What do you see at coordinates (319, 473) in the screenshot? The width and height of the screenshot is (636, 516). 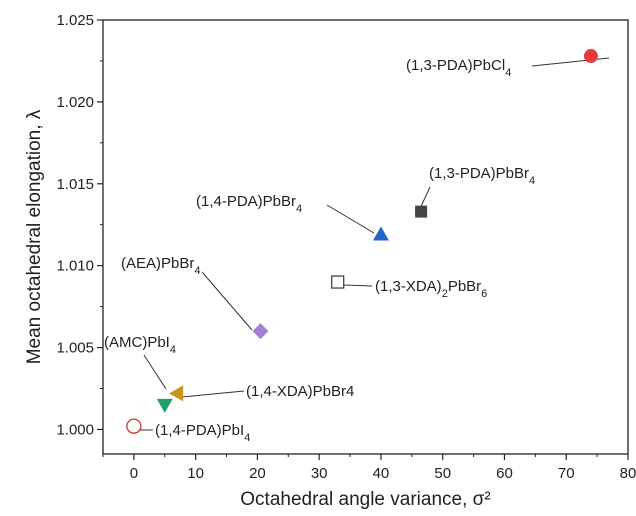 I see `x-tick-label: 30` at bounding box center [319, 473].